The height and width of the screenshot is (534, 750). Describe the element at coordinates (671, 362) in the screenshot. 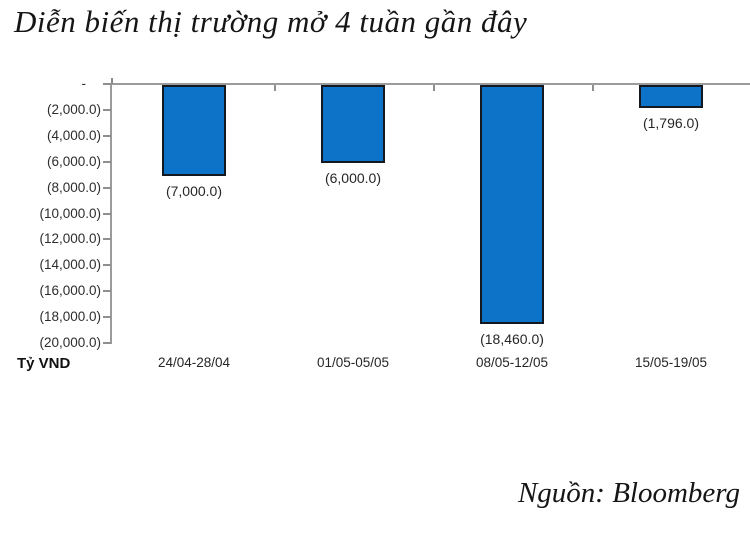

I see `category-label: 15/05-19/05` at that location.